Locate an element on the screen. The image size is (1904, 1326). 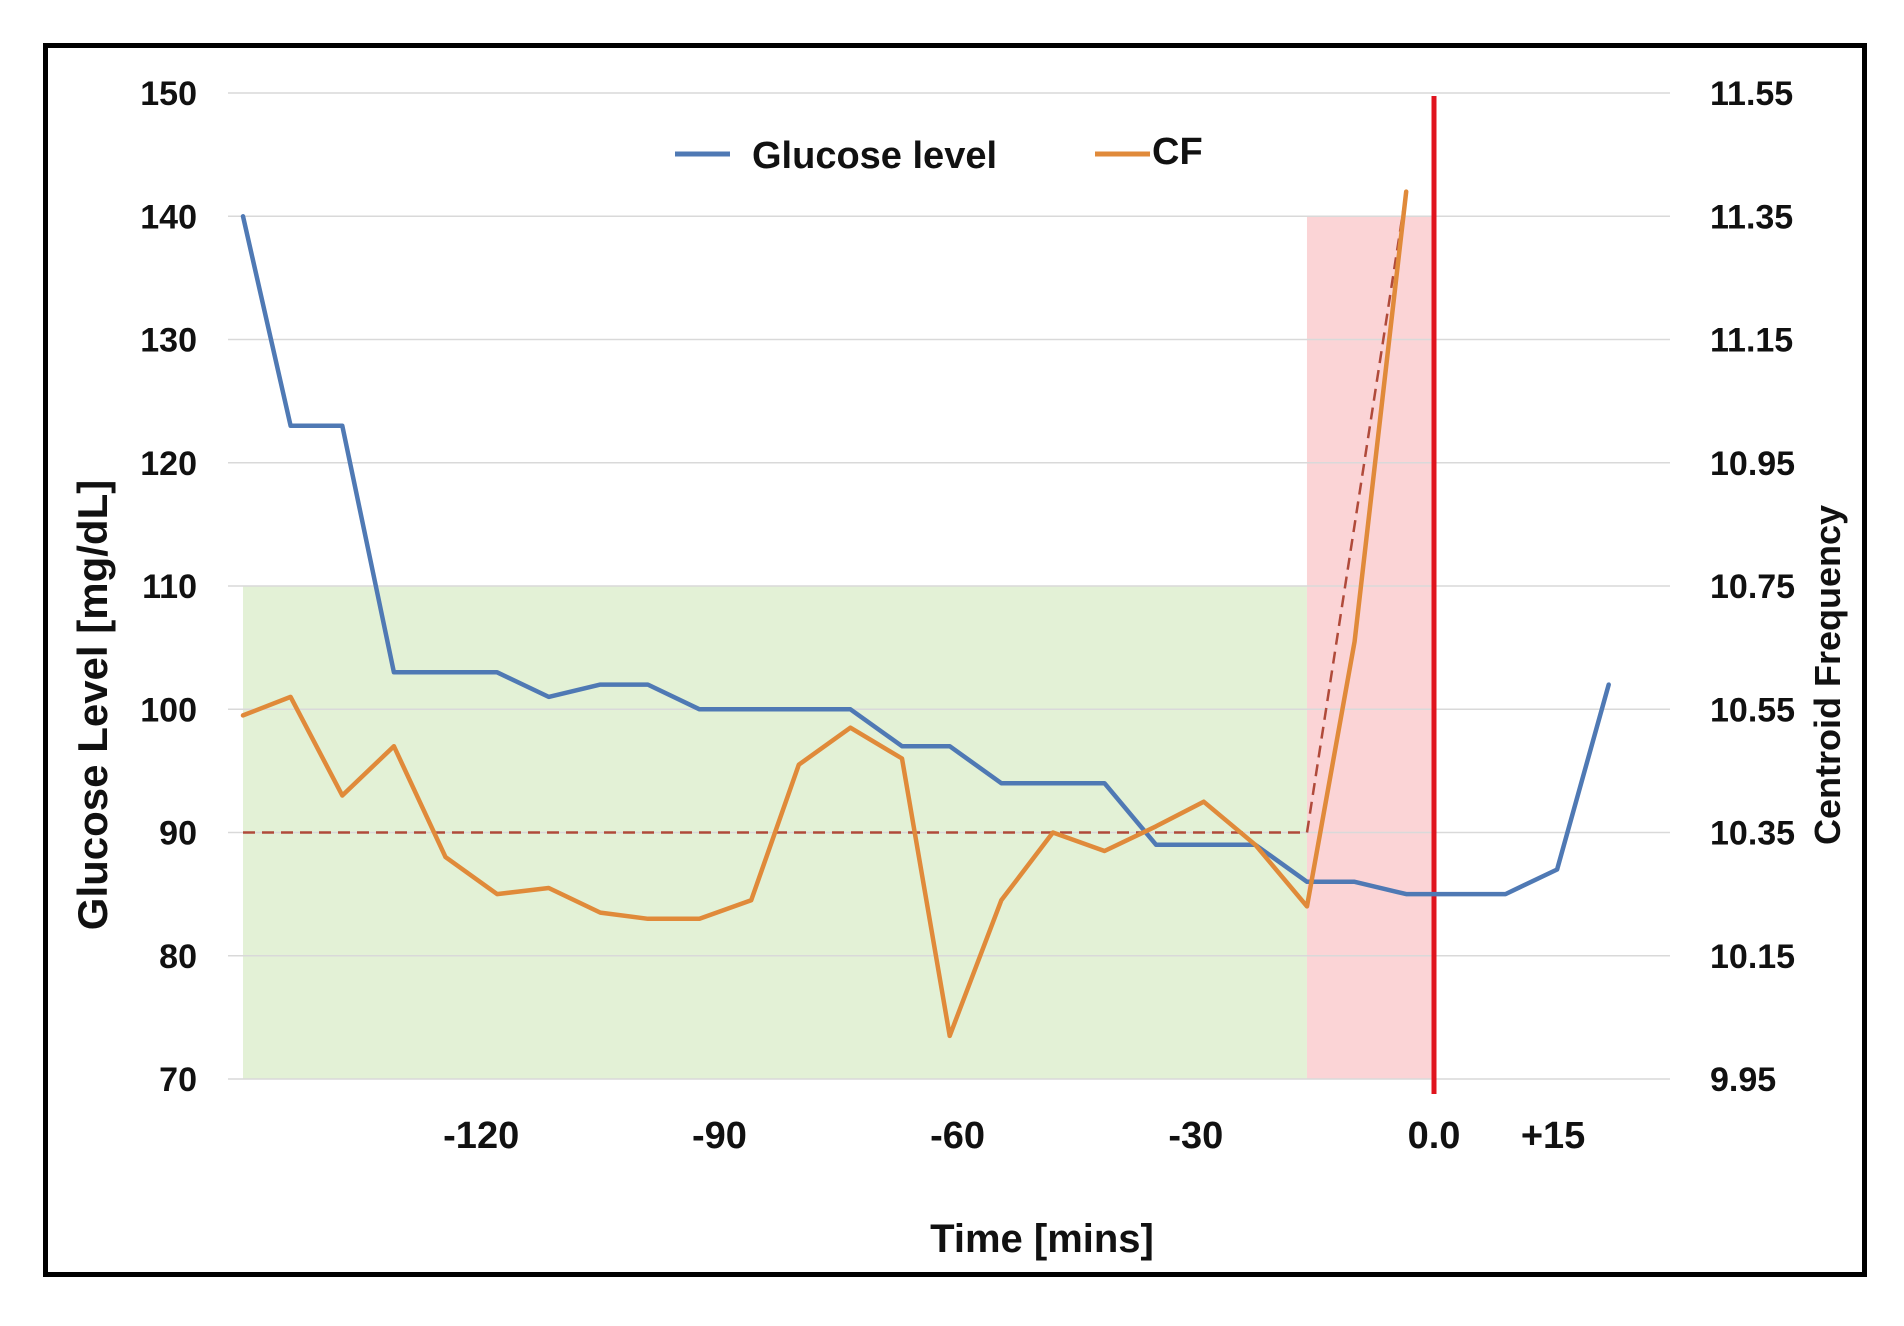
x-tick-label: -90 is located at coordinates (719, 1136).